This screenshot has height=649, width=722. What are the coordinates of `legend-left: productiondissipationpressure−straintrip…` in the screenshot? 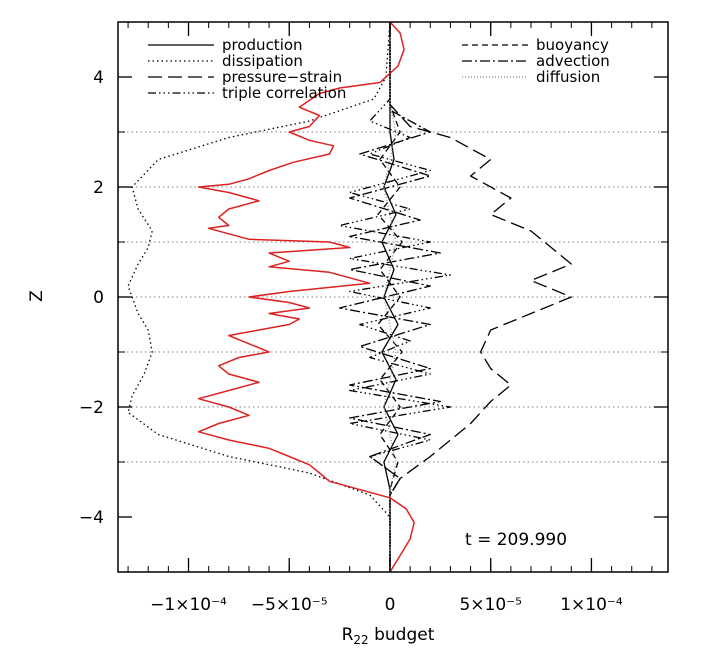 It's located at (247, 69).